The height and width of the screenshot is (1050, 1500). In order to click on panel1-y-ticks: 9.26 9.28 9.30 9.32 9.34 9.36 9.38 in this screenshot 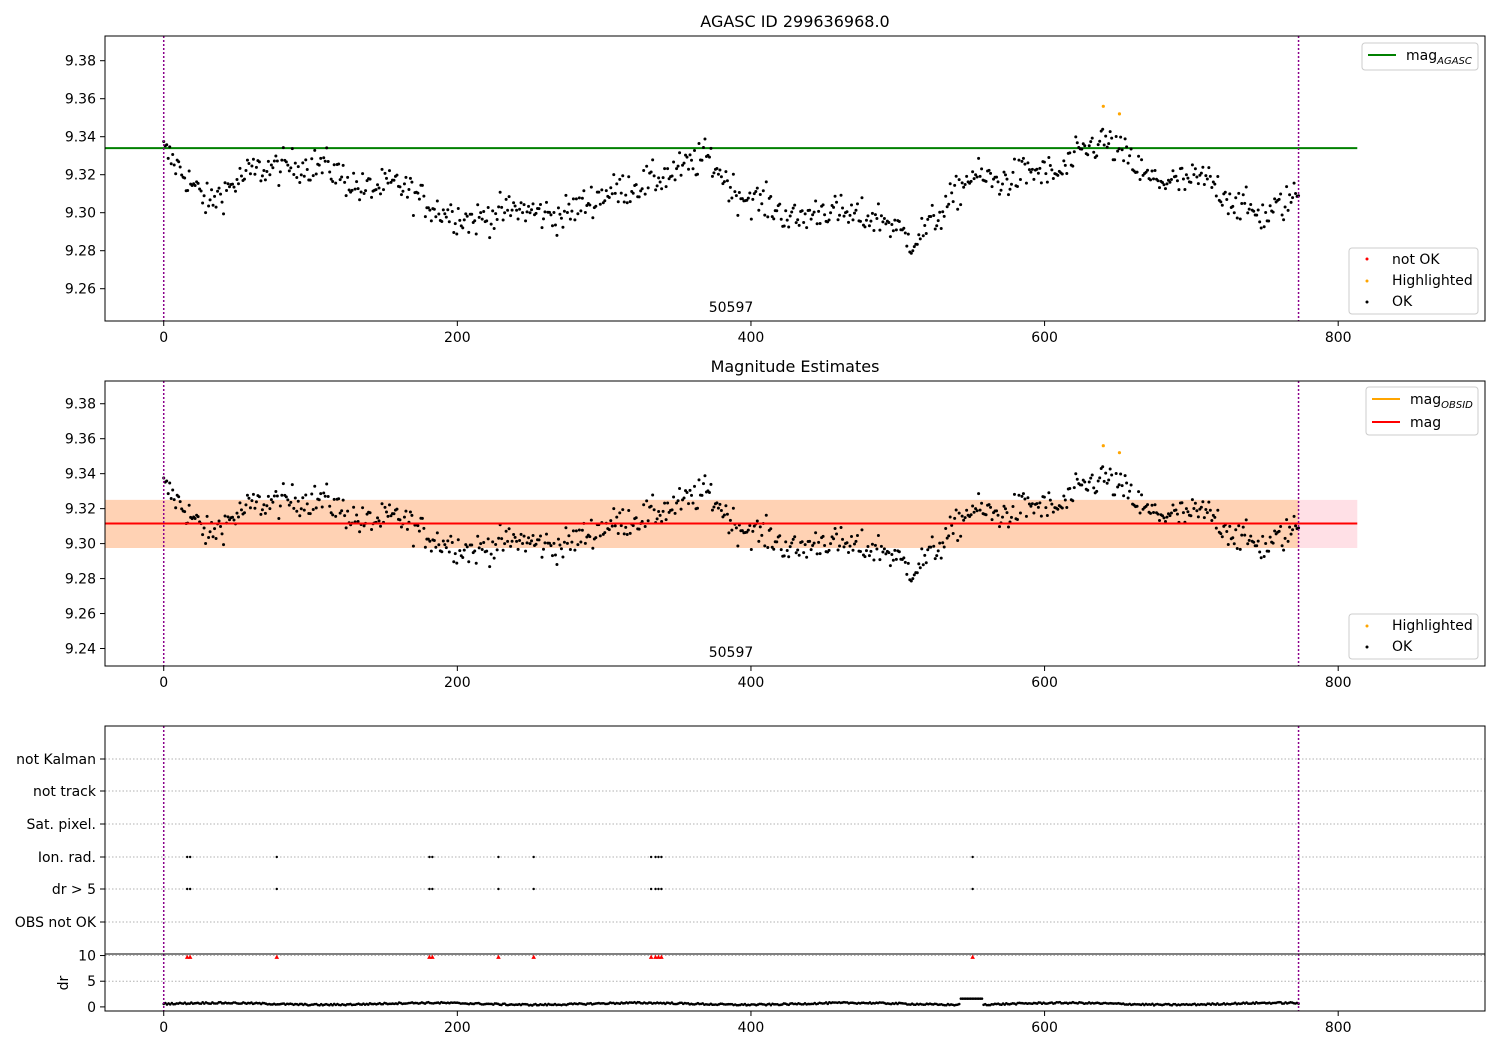, I will do `click(85, 176)`.